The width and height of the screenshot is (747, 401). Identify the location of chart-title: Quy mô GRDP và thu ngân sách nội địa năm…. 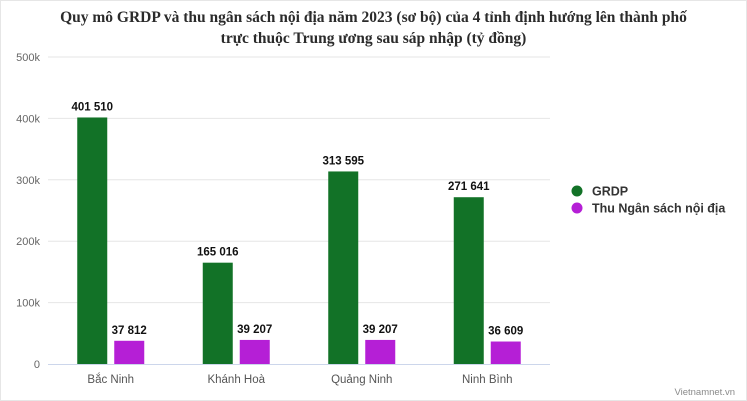
(373, 28).